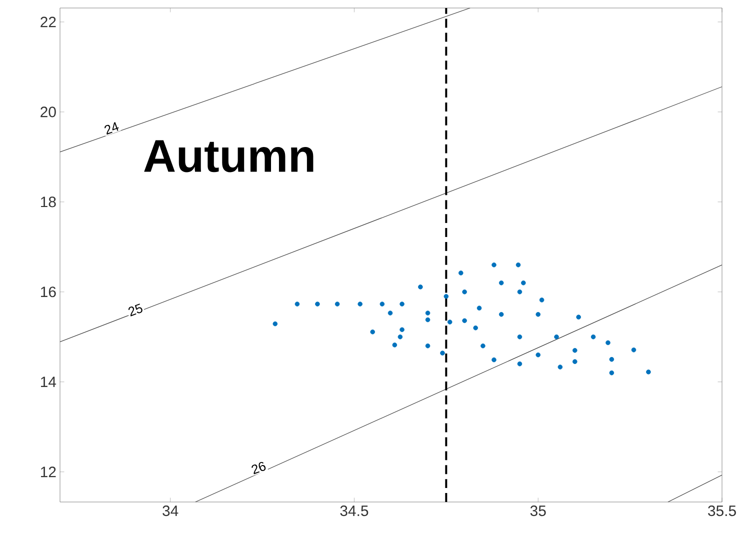 Image resolution: width=746 pixels, height=547 pixels. Describe the element at coordinates (48, 472) in the screenshot. I see `y-tick-label: 12` at that location.